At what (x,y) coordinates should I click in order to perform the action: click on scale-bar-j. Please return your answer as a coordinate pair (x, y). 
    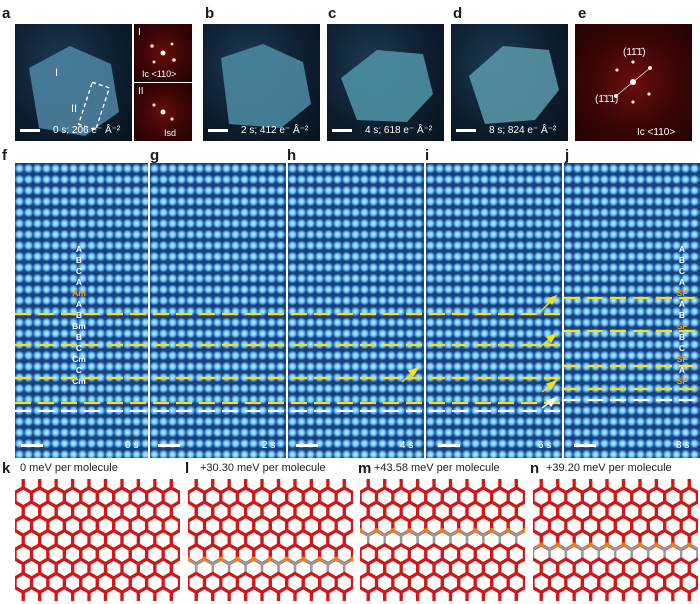
    Looking at the image, I should click on (585, 445).